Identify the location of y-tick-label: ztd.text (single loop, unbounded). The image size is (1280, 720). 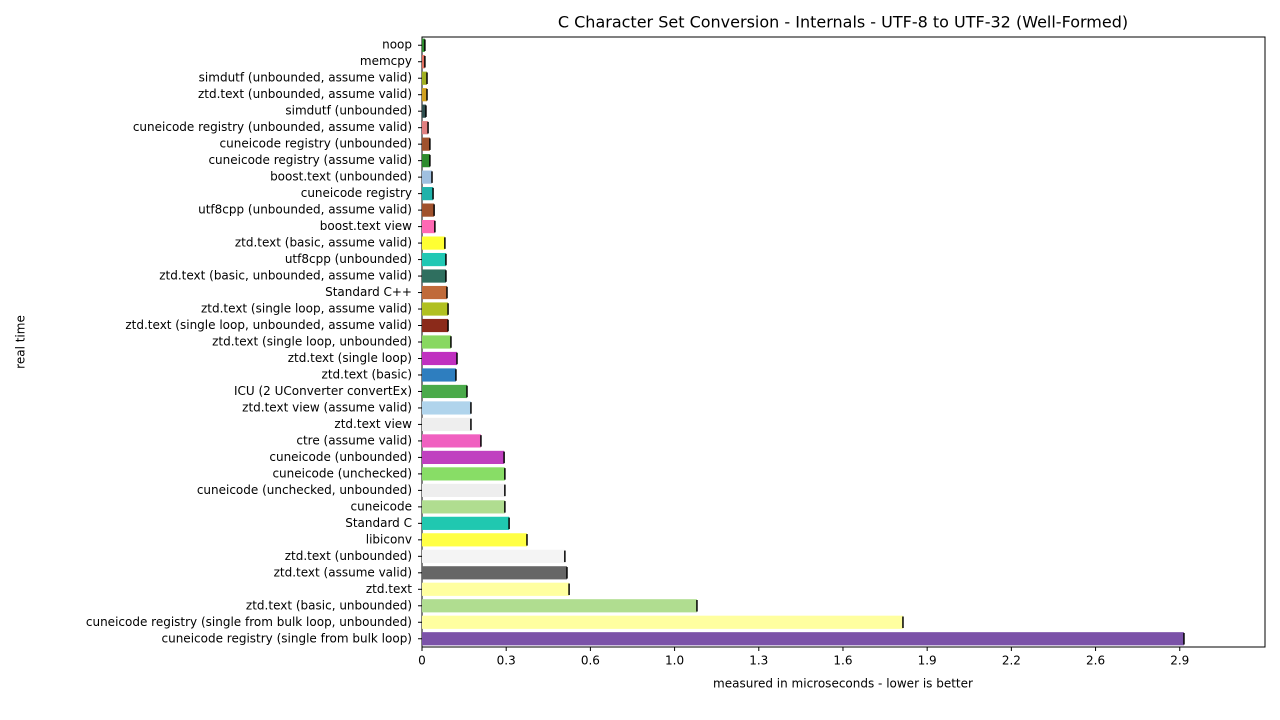
(312, 342).